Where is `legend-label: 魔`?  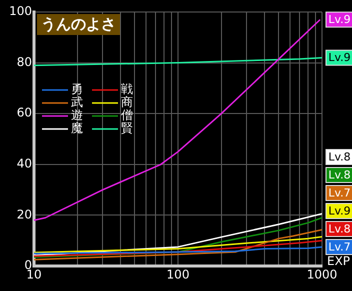
legend-label: 魔 is located at coordinates (77, 128).